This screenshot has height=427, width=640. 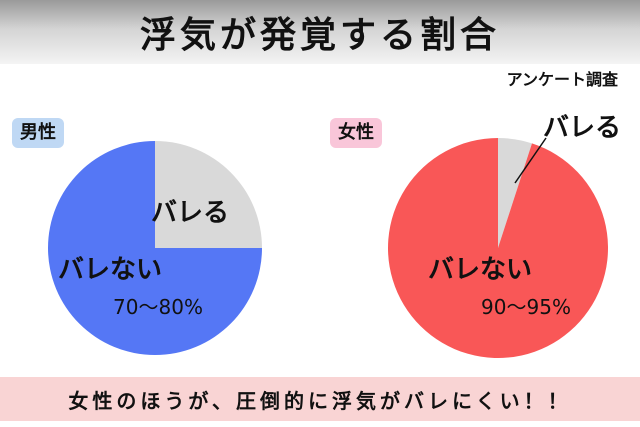 I want to click on male-not-caught-label: バレない, so click(x=110, y=270).